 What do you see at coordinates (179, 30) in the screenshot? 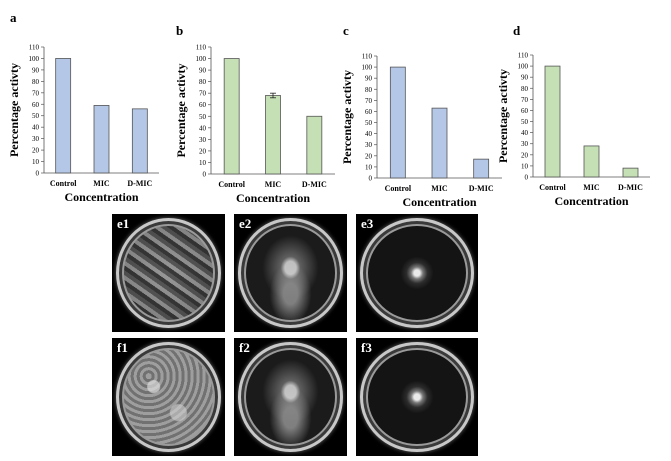
I see `panel-label: b` at bounding box center [179, 30].